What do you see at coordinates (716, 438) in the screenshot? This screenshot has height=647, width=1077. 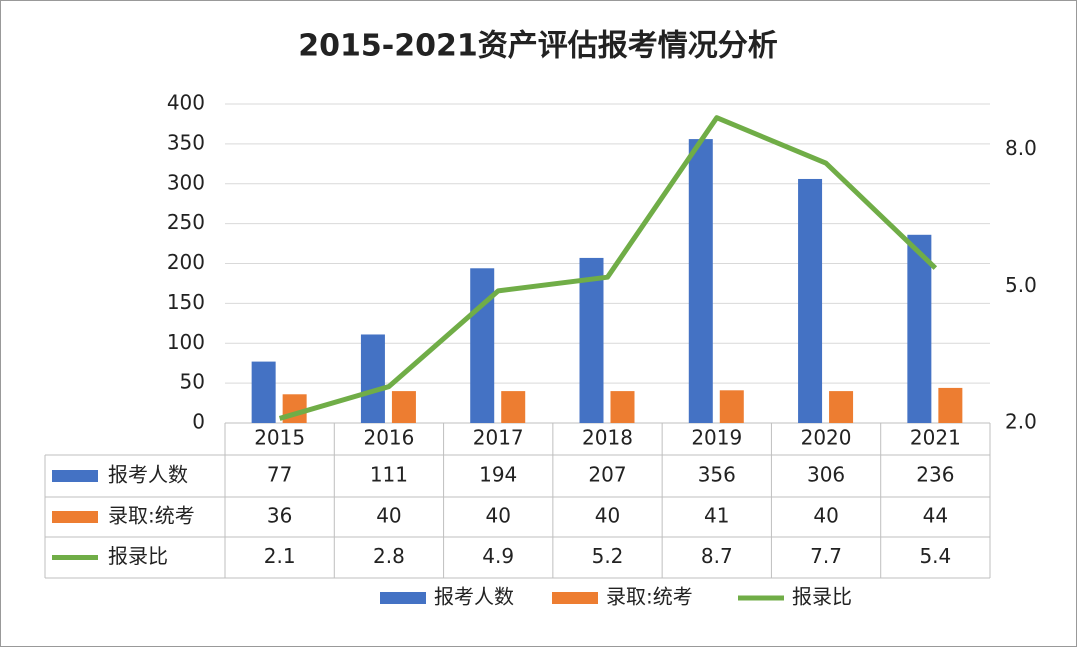 I see `x-tick-label: 2019` at bounding box center [716, 438].